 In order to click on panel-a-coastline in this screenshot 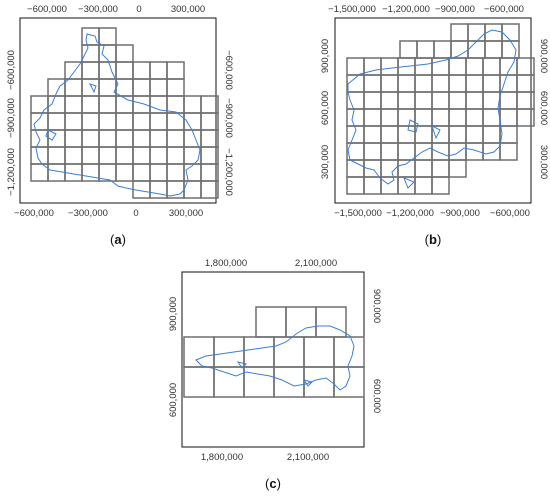, I will do `click(117, 115)`.